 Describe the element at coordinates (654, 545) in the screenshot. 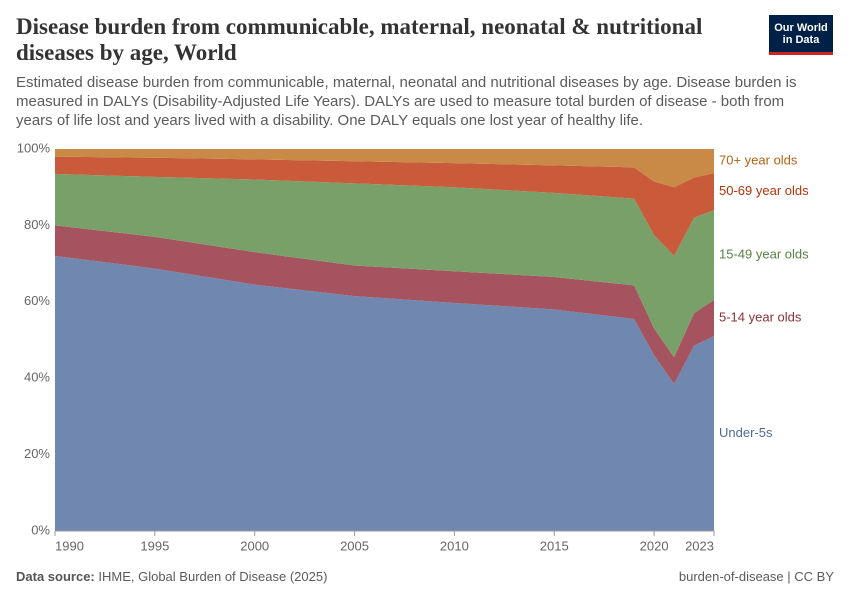

I see `x-tick-label: 2020` at that location.